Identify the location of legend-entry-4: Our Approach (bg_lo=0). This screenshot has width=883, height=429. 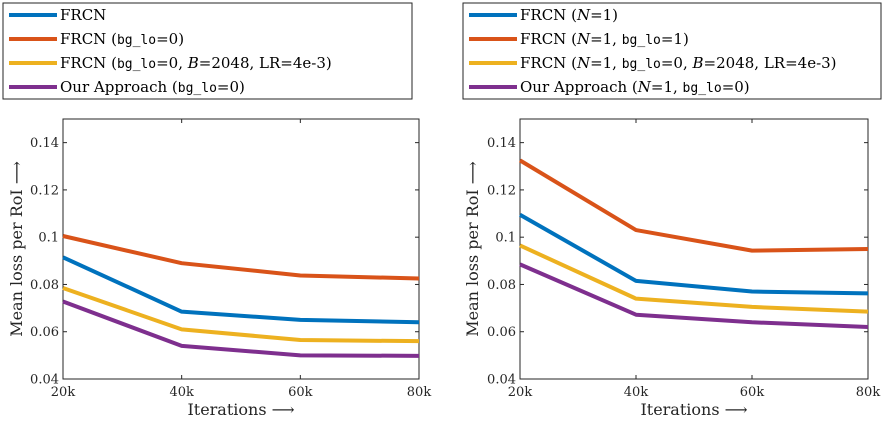
(152, 87).